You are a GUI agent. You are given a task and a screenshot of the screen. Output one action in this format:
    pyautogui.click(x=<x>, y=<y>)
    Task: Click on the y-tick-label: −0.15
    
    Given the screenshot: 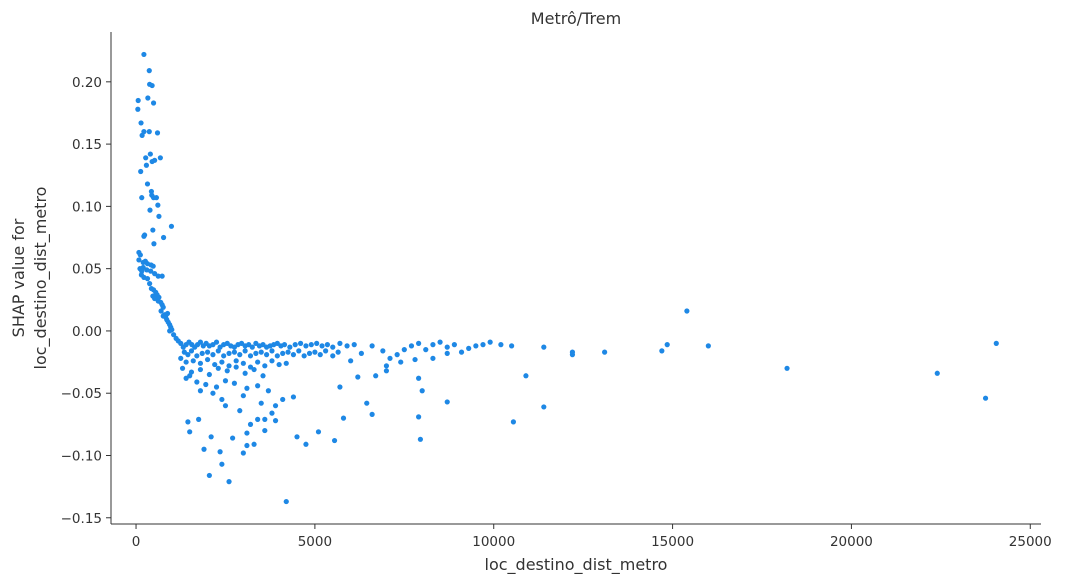 What is the action you would take?
    pyautogui.click(x=81, y=519)
    